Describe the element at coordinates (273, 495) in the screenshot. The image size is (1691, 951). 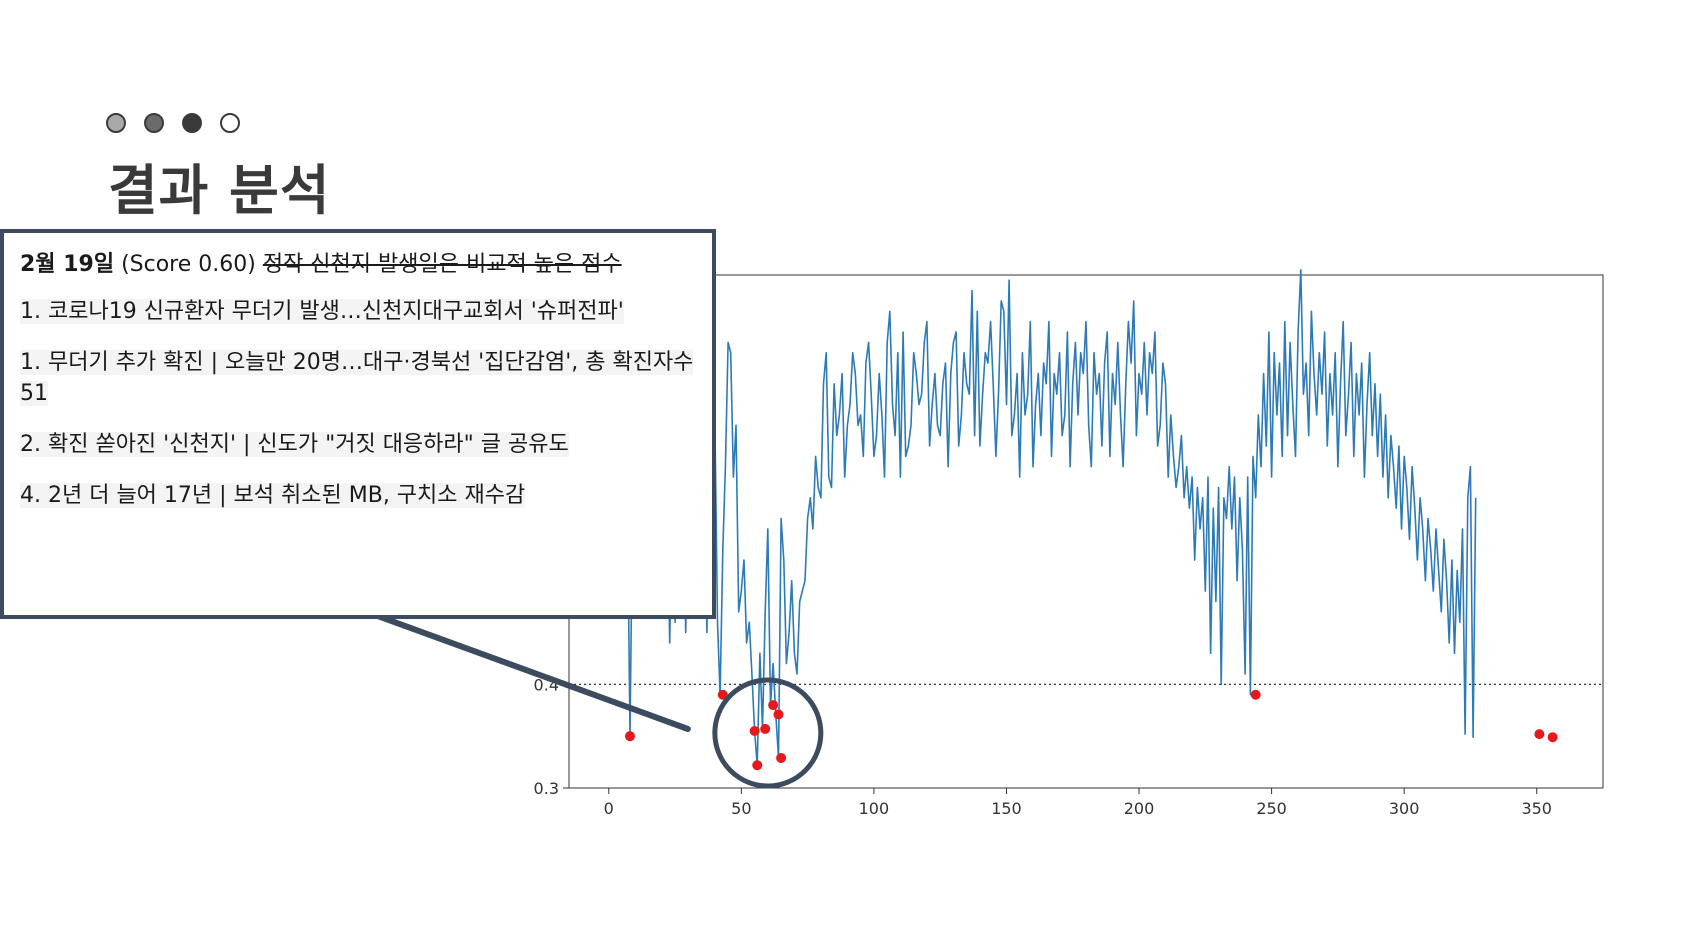
I see `news-item: 4. 2년 더 늘어 17년 | 보석 취소된 MB, 구치소 재수감` at that location.